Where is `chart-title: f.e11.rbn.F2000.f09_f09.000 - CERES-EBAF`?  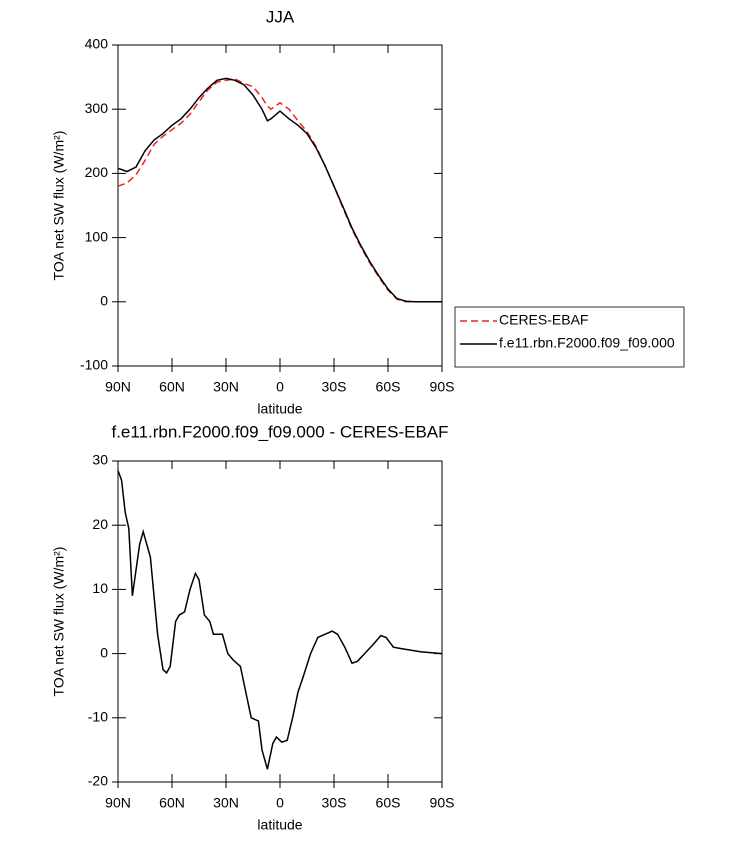
chart-title: f.e11.rbn.F2000.f09_f09.000 - CERES-EBAF is located at coordinates (279, 431).